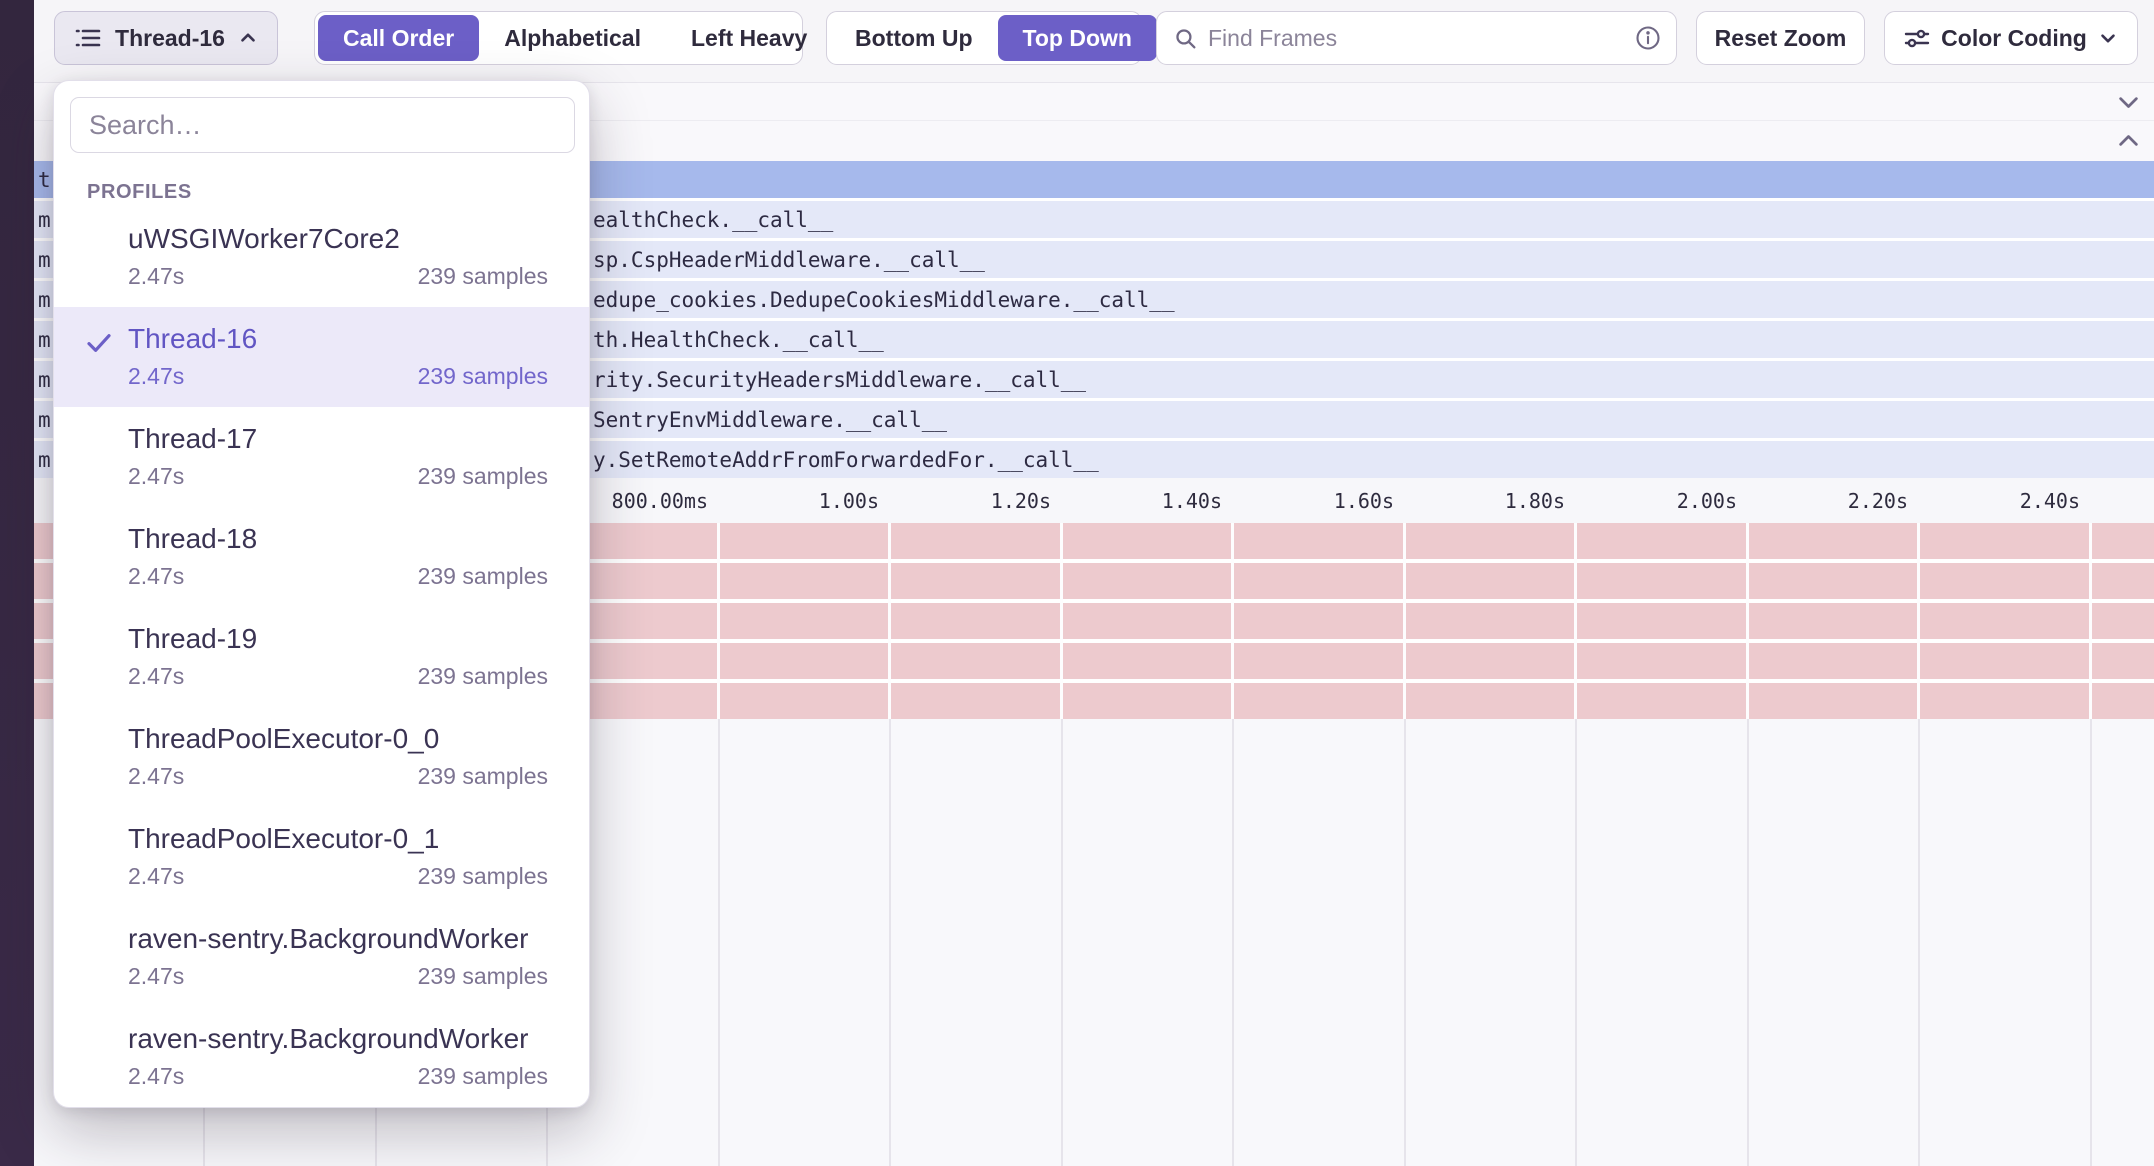  What do you see at coordinates (2011, 38) in the screenshot?
I see `color-coding-button: Color Coding` at bounding box center [2011, 38].